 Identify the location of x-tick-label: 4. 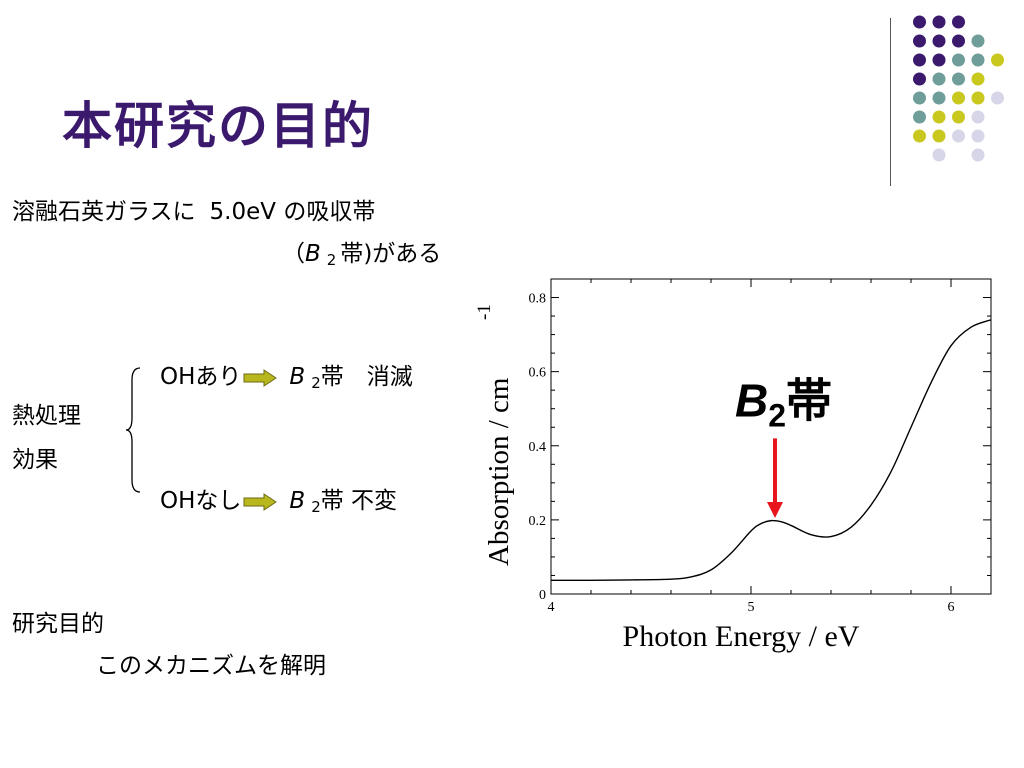
(551, 607).